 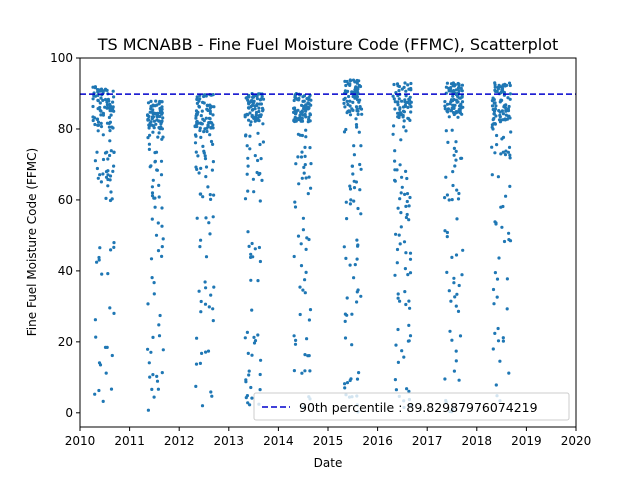 I want to click on legend: 90th percentile : 89.82987976074219, so click(x=411, y=406).